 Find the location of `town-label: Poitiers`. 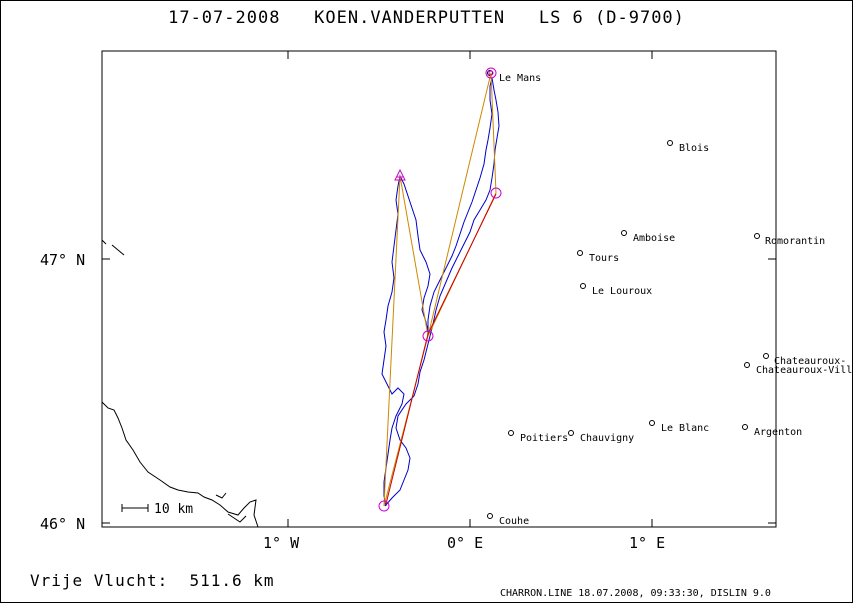

town-label: Poitiers is located at coordinates (544, 438).